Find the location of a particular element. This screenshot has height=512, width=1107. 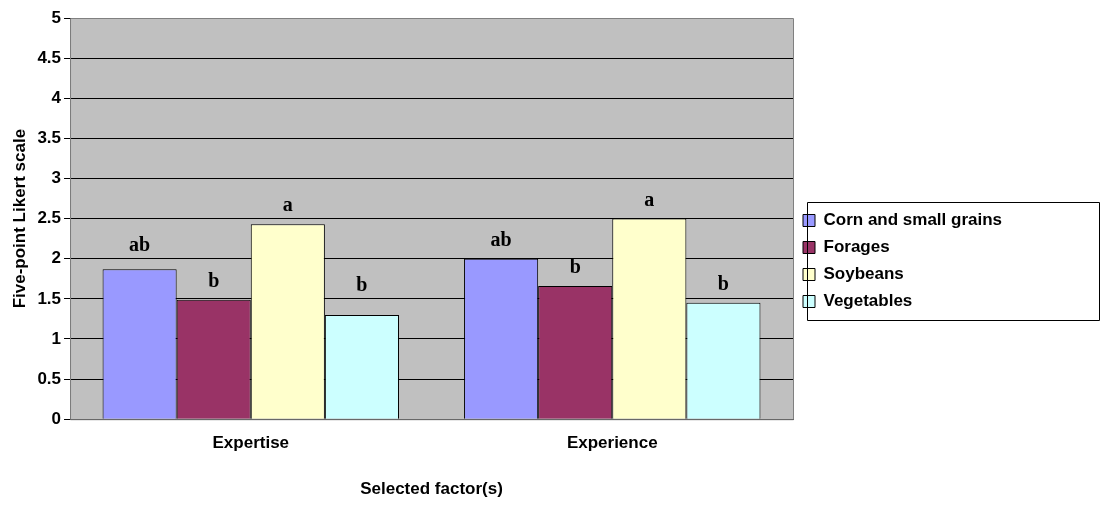

y-tick-label: 0.5 is located at coordinates (49, 378).